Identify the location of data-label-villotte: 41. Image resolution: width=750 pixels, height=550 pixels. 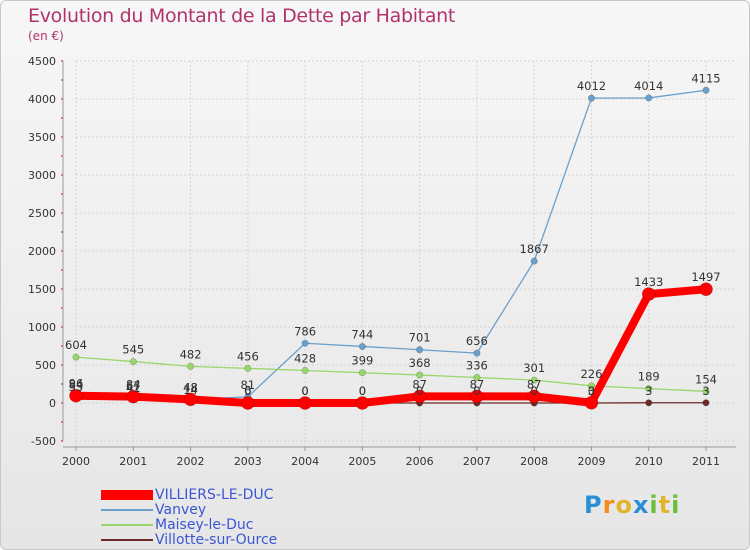
(133, 388).